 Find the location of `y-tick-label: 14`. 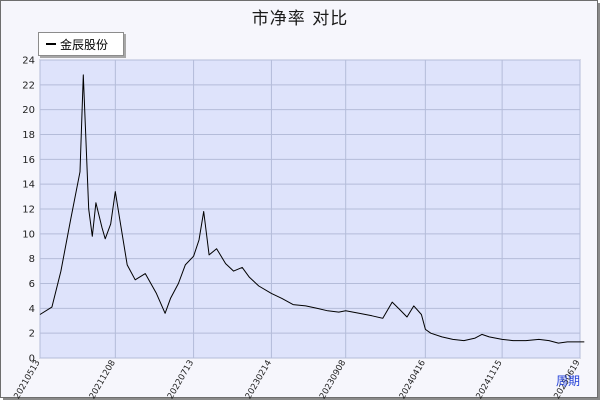

y-tick-label: 14 is located at coordinates (28, 185).